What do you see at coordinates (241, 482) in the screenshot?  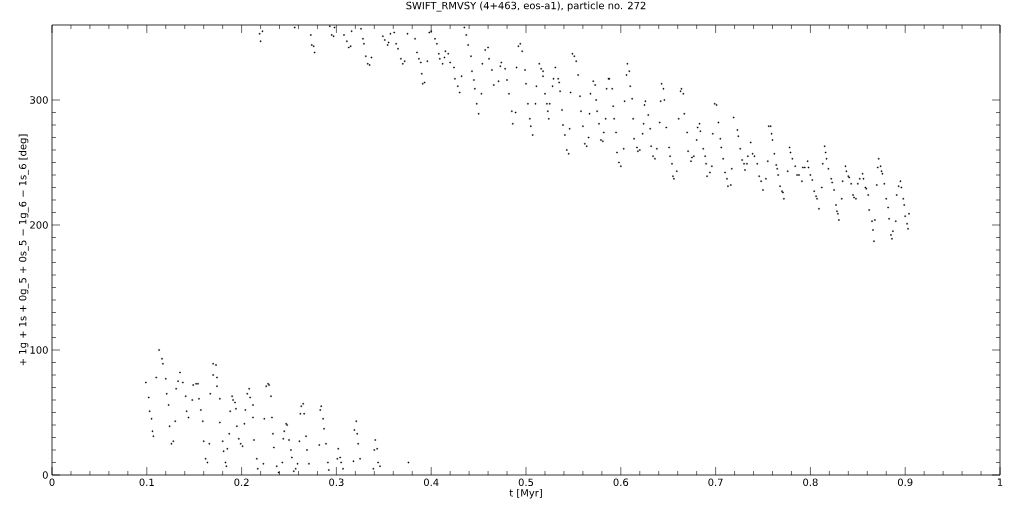 I see `x-tick-label: 0.2` at bounding box center [241, 482].